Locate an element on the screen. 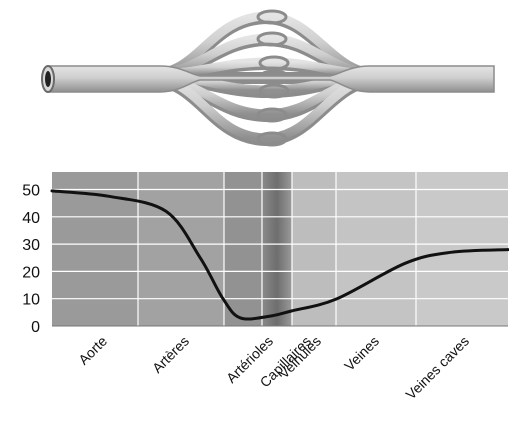 The width and height of the screenshot is (509, 436). x-tick-label-6: Veines caves is located at coordinates (437, 368).